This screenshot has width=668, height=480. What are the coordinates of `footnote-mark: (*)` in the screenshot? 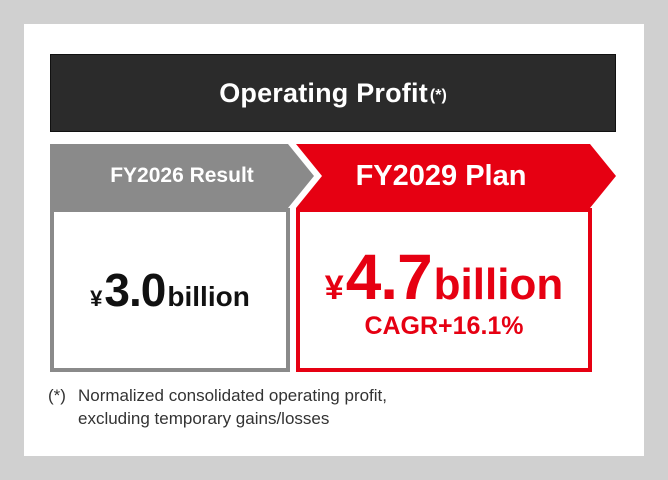 It's located at (57, 395).